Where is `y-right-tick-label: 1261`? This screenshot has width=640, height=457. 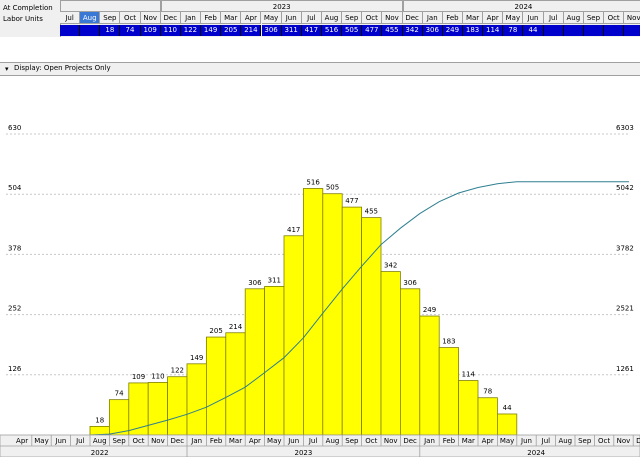 y-right-tick-label: 1261 is located at coordinates (625, 369).